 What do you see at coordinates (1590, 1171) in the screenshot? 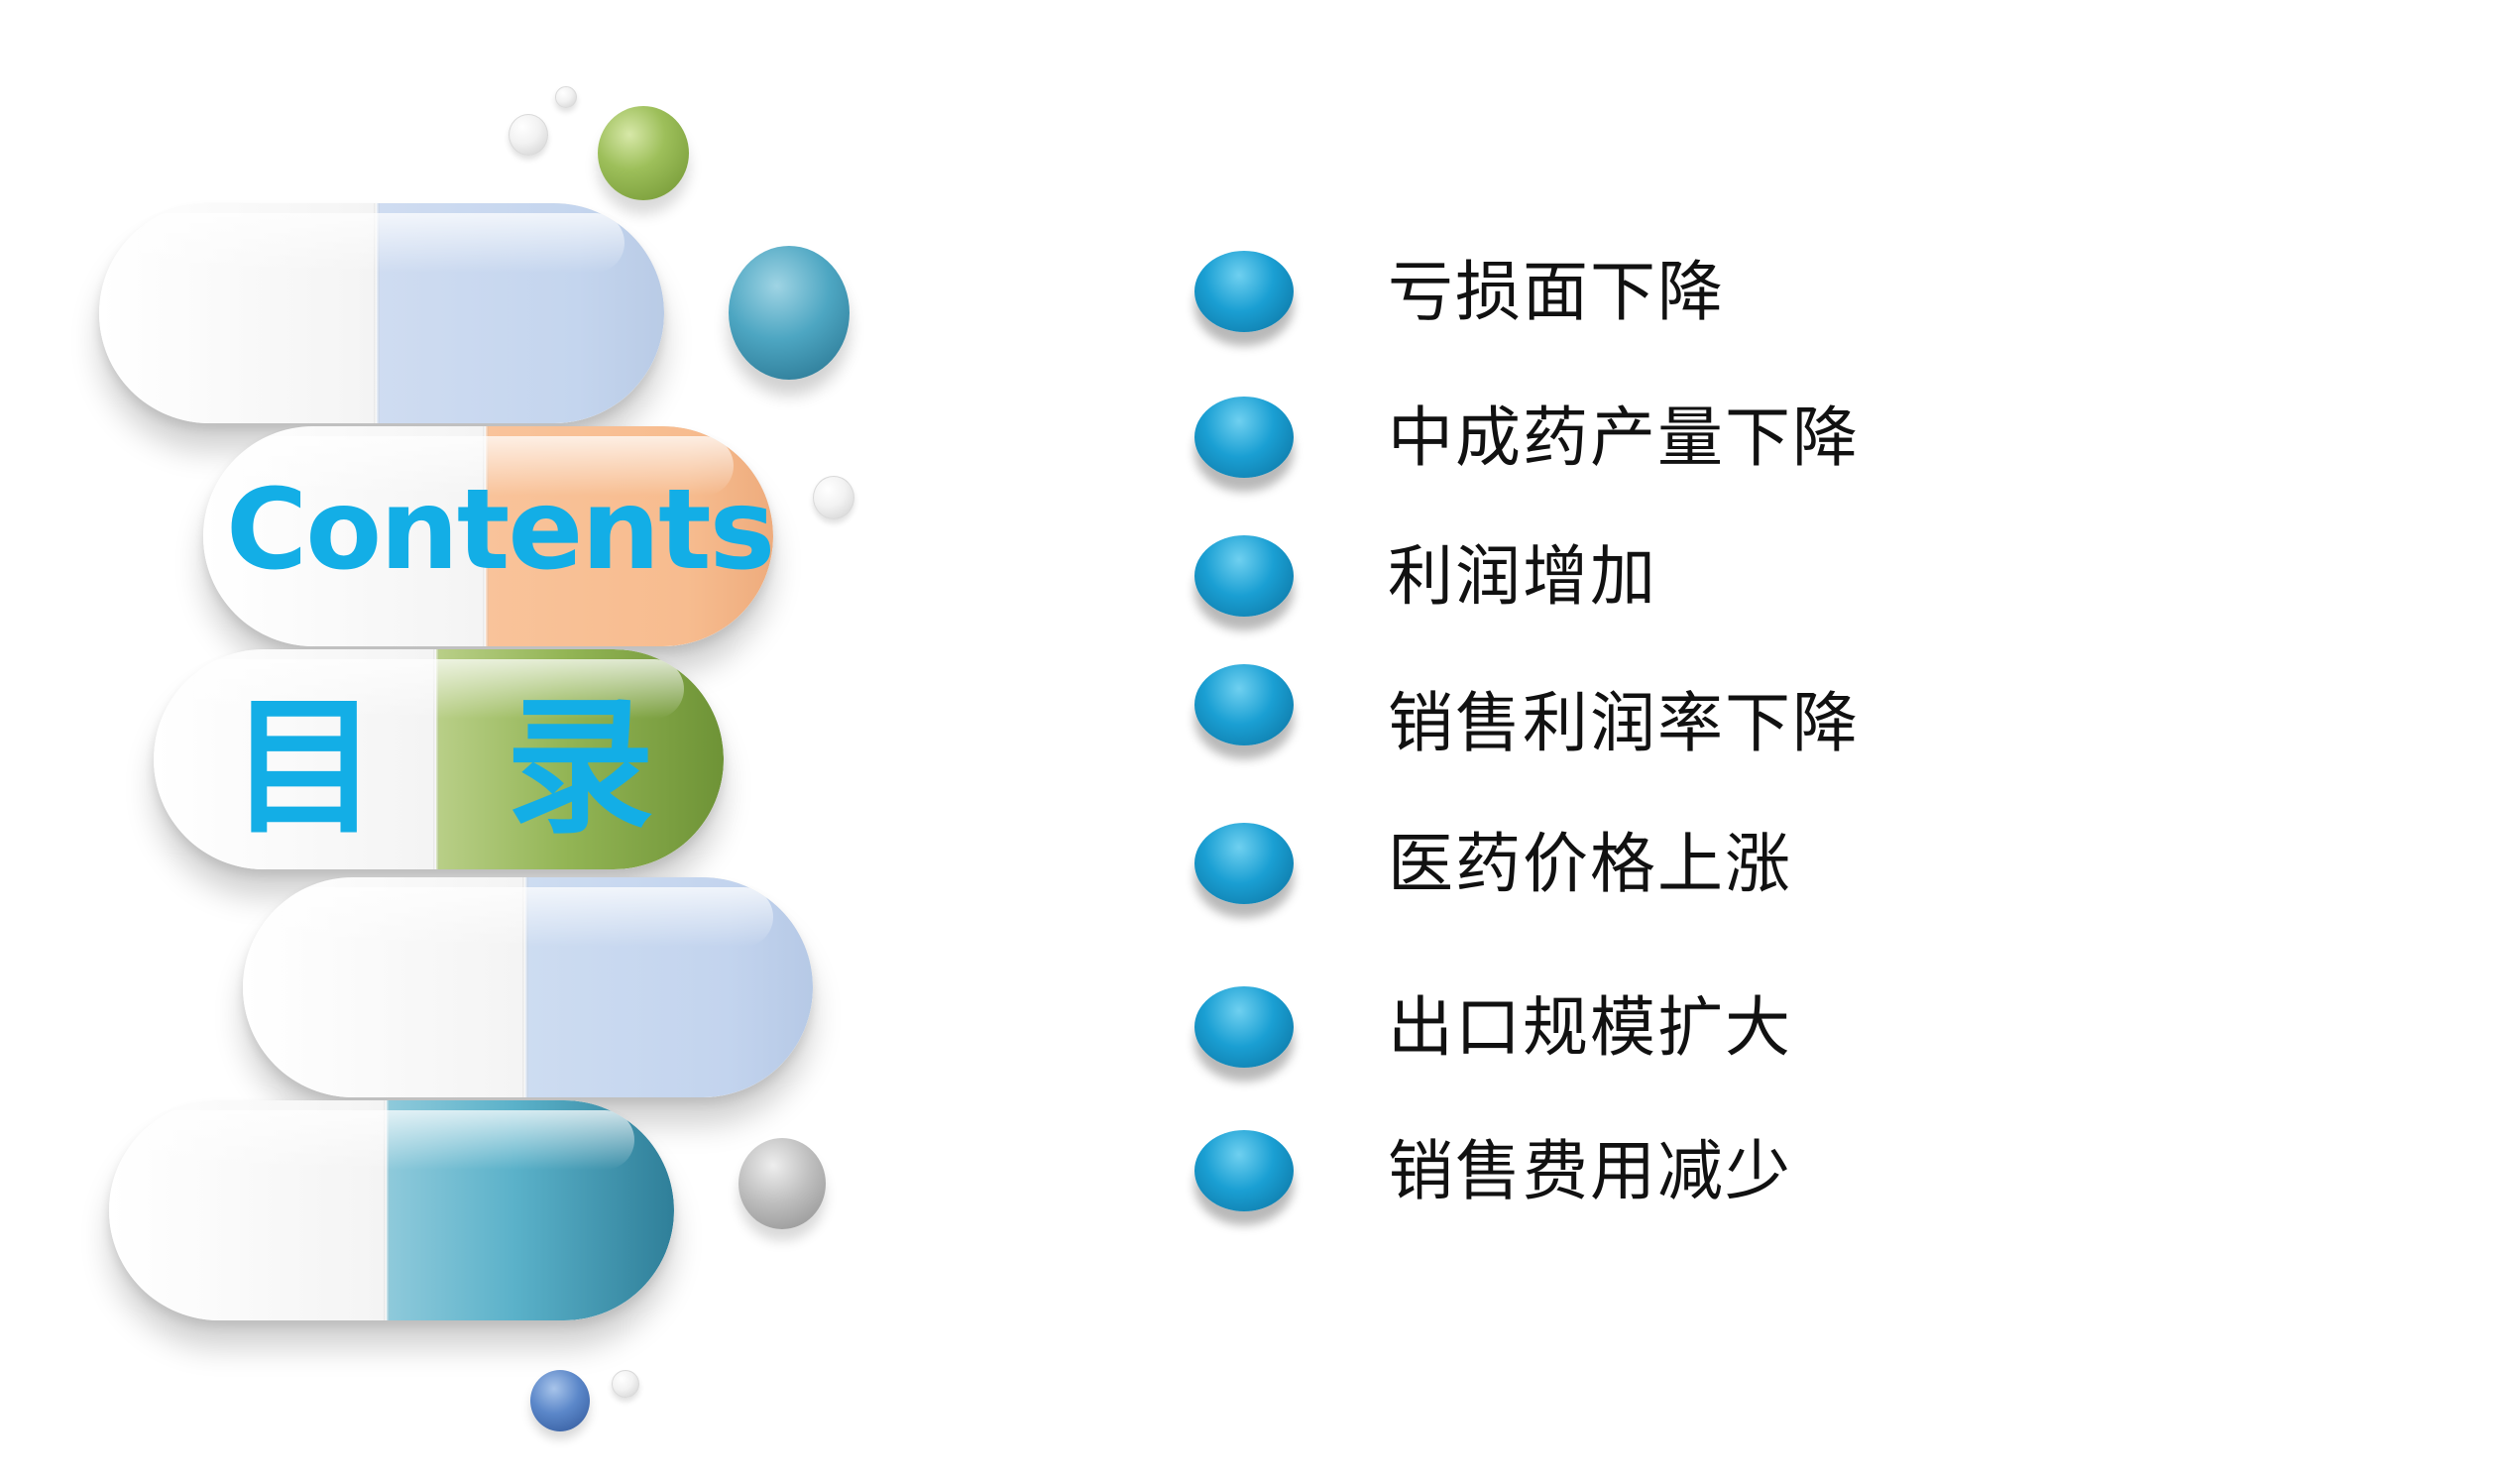
I see `list-item-label: 销售费用减少` at bounding box center [1590, 1171].